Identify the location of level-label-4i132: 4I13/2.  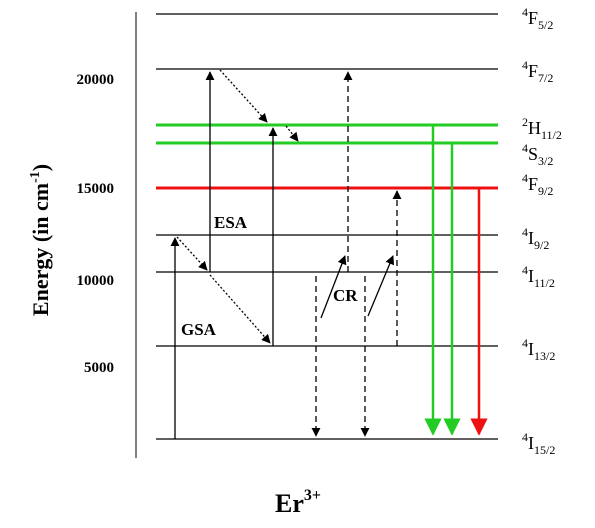
(538, 349).